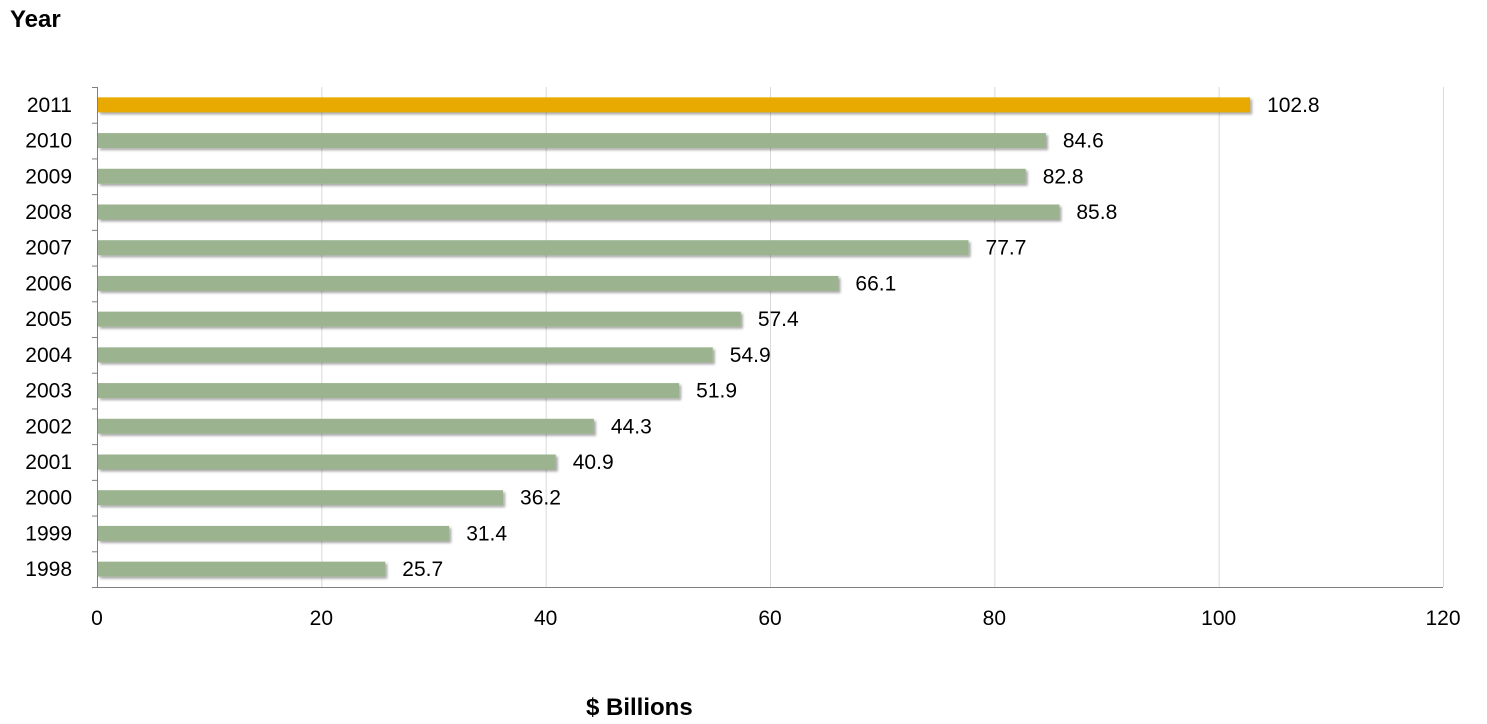 The width and height of the screenshot is (1487, 724). I want to click on y-axis-title: Year, so click(35, 19).